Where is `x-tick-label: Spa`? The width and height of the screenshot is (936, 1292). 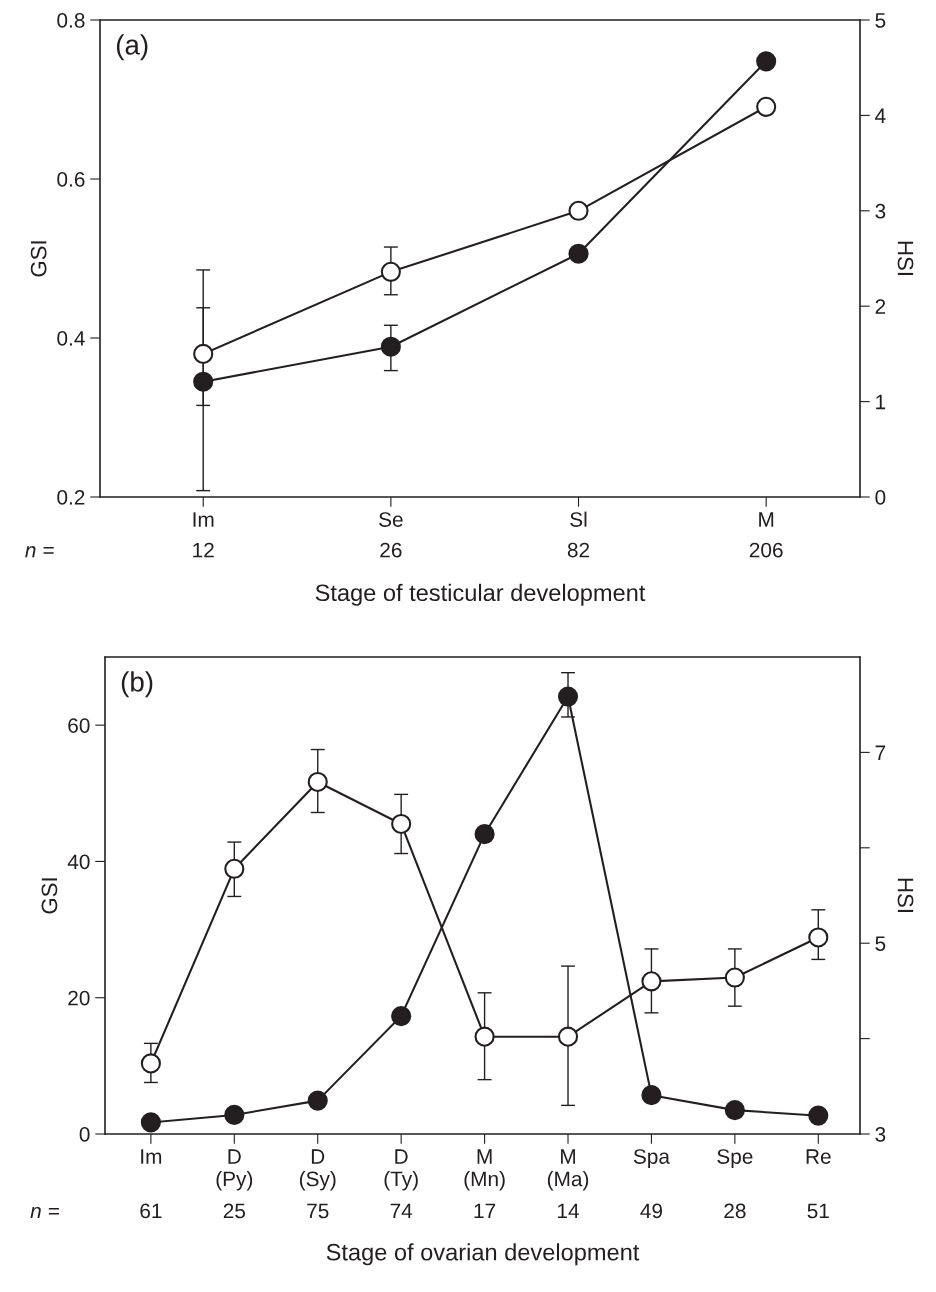
x-tick-label: Spa is located at coordinates (651, 1158).